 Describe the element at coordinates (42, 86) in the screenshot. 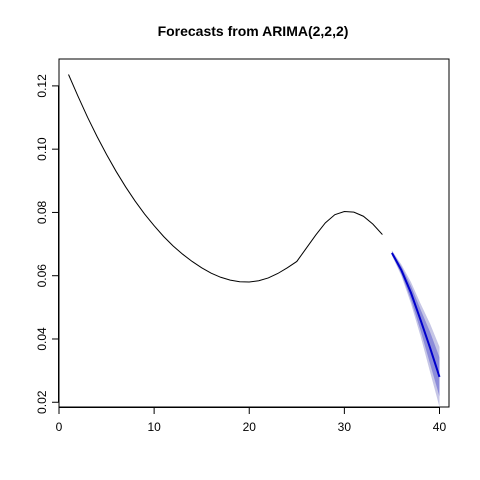

I see `y-tick-label: 0.12` at that location.